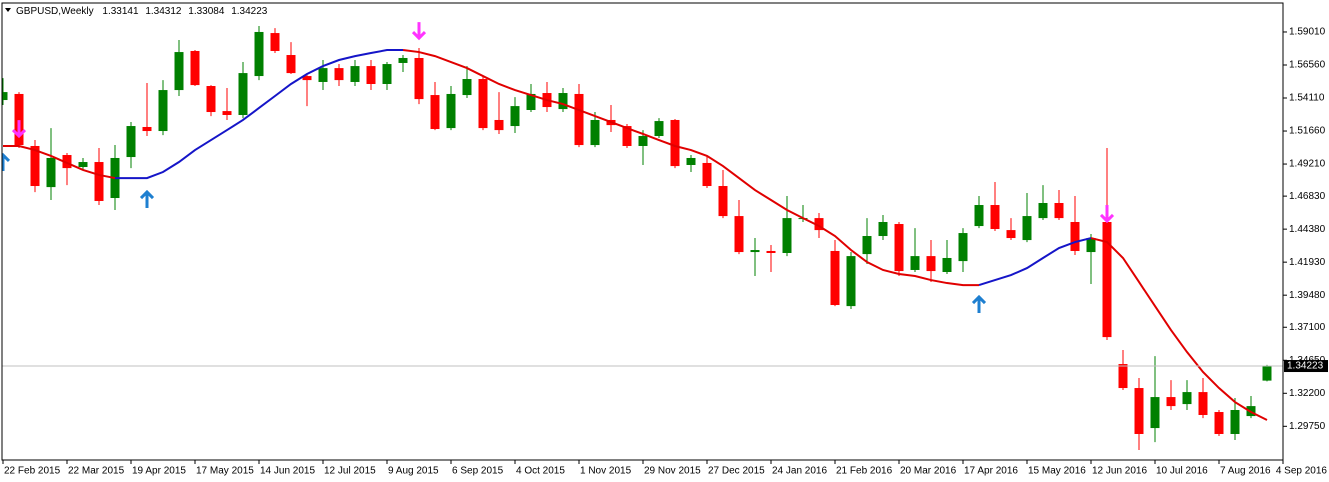  What do you see at coordinates (55, 11) in the screenshot?
I see `chart-title: GBPUSD,Weekly` at bounding box center [55, 11].